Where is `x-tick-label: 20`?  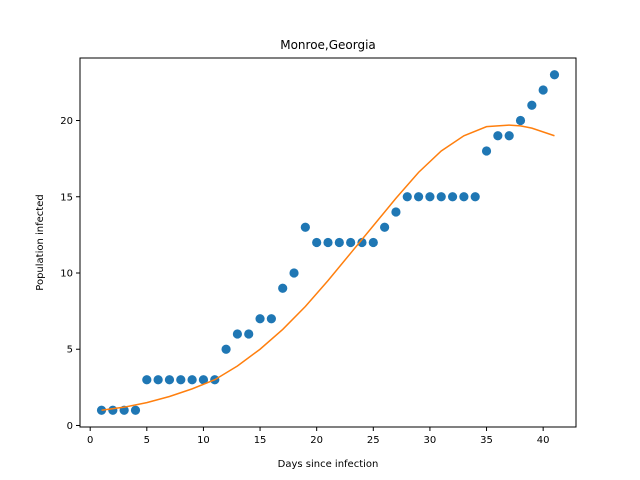
x-tick-label: 20 is located at coordinates (316, 440).